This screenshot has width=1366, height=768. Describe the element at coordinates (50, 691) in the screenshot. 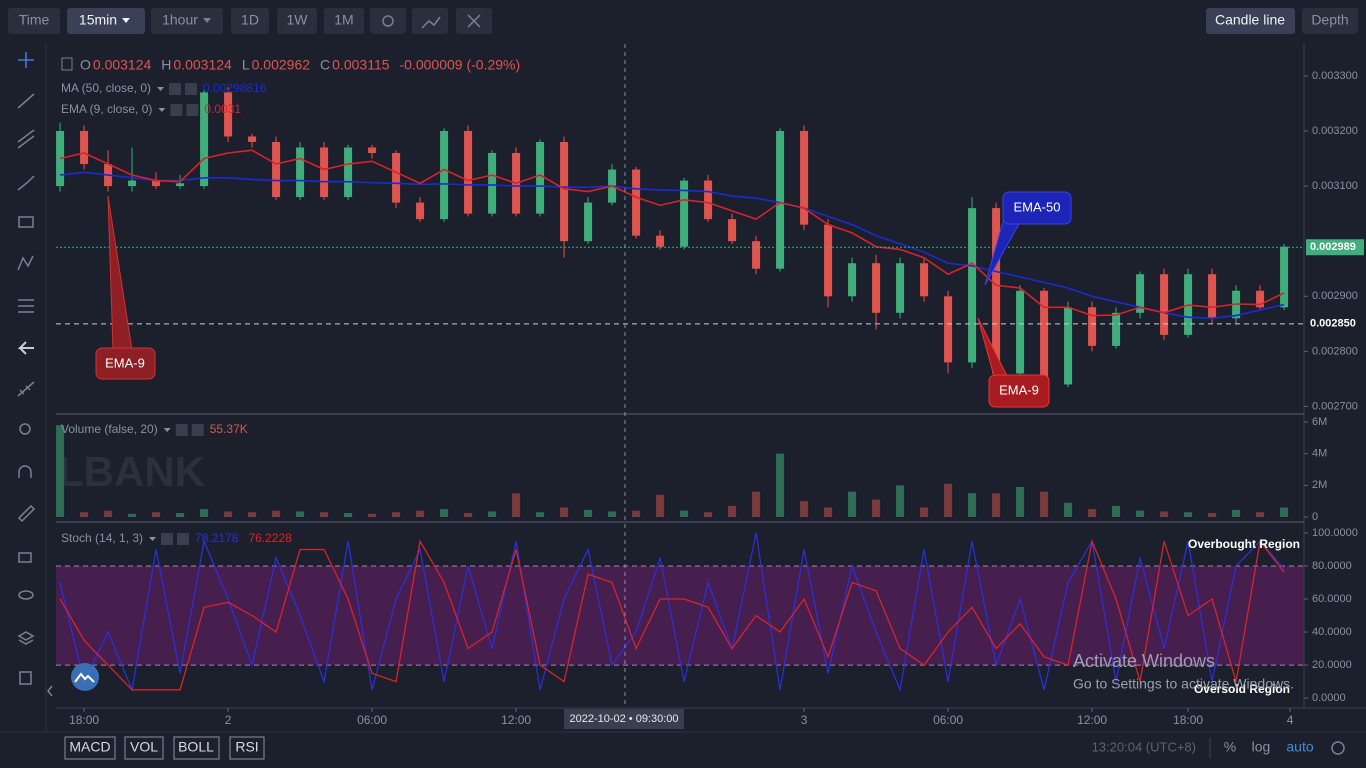

I see `collapse-sidebar` at that location.